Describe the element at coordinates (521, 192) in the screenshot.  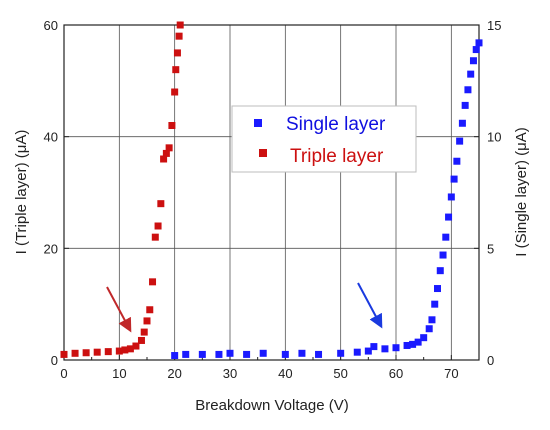
I see `y-axis-right-label: I (Single layer) (μA)` at that location.